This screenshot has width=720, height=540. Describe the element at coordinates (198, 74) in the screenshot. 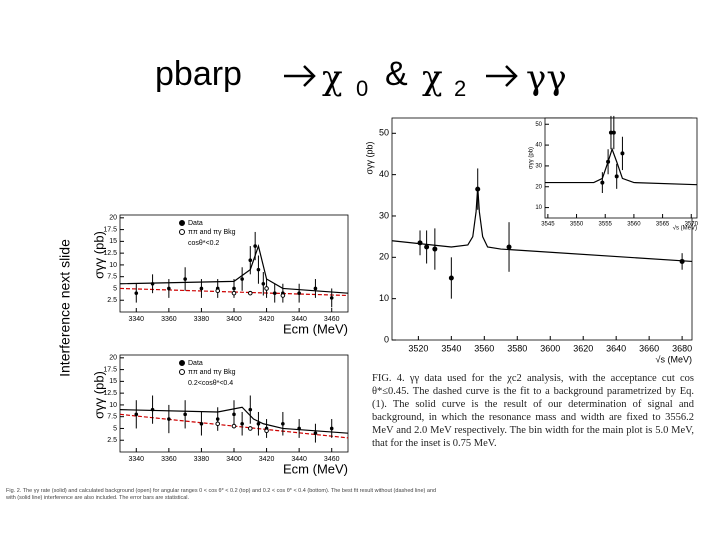

I see `title-text: pbarp` at that location.